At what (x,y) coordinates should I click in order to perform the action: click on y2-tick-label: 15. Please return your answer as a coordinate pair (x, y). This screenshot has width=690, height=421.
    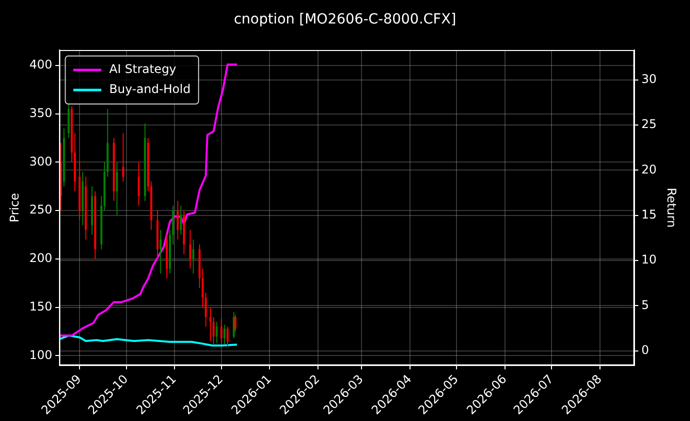
    Looking at the image, I should click on (649, 214).